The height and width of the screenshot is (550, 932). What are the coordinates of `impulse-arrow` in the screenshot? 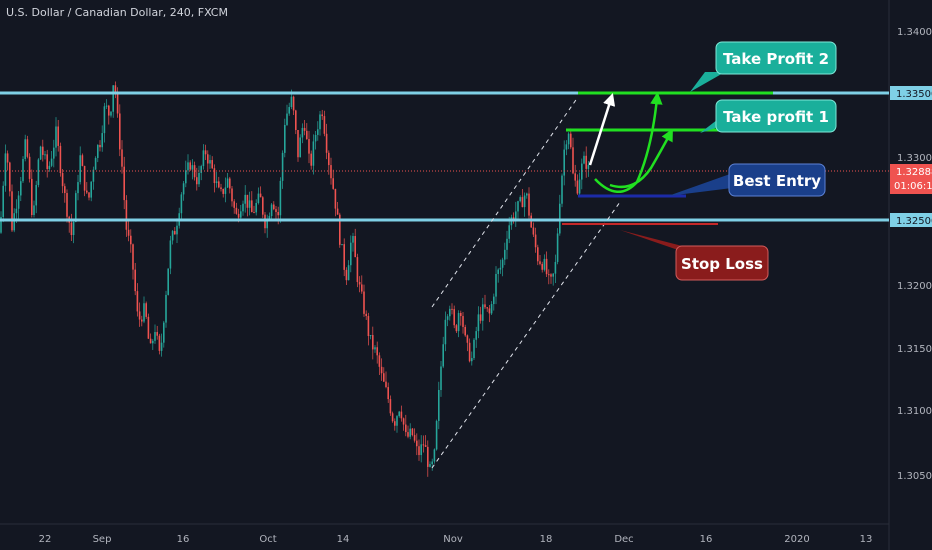 It's located at (602, 129).